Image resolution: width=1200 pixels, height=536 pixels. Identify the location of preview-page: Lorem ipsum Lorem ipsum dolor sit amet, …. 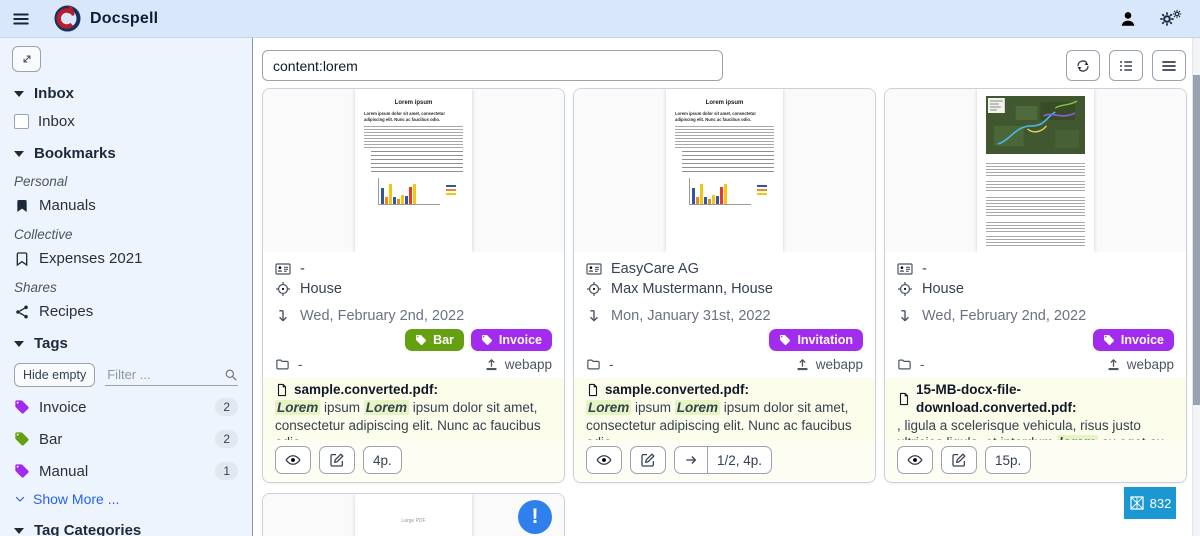
(413, 170).